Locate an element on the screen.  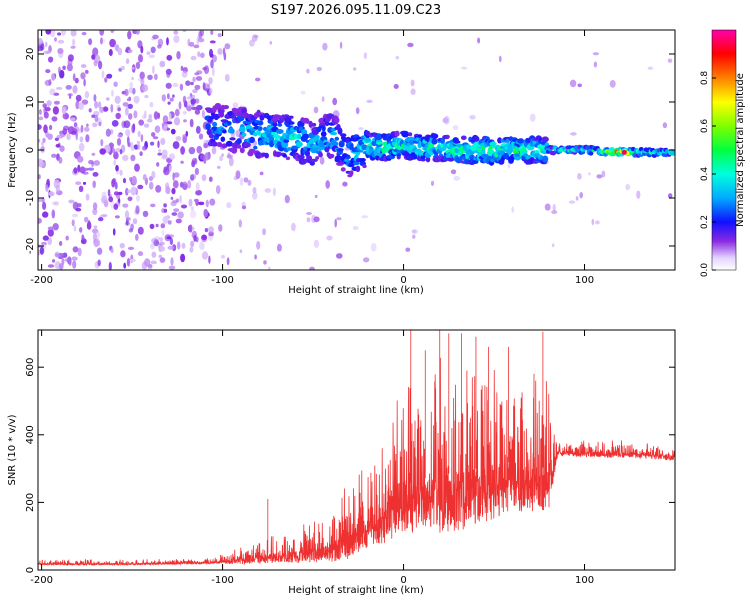
colorbar-gradient is located at coordinates (724, 150).